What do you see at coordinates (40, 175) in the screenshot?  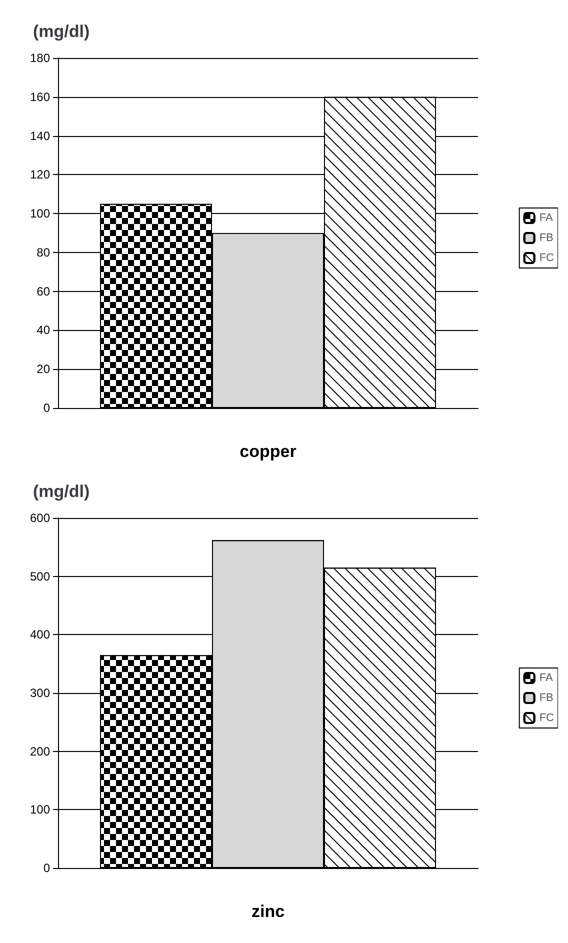 I see `y-tick-label: 120` at bounding box center [40, 175].